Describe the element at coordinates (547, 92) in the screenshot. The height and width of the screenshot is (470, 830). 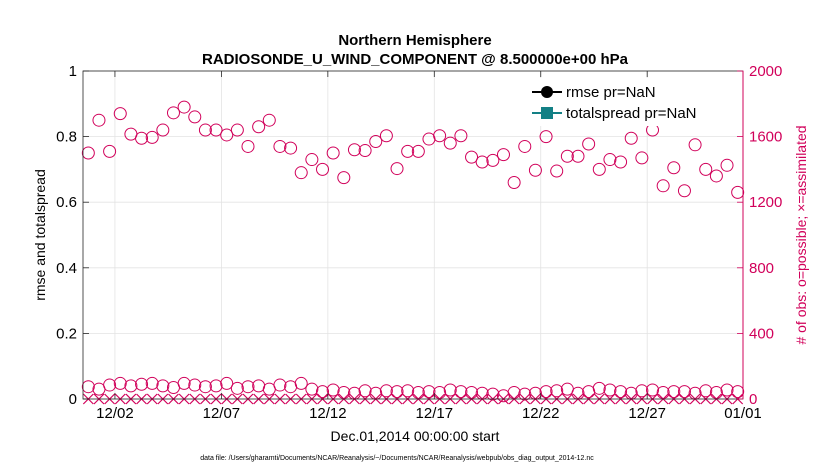
I see `legend-rmse-marker` at that location.